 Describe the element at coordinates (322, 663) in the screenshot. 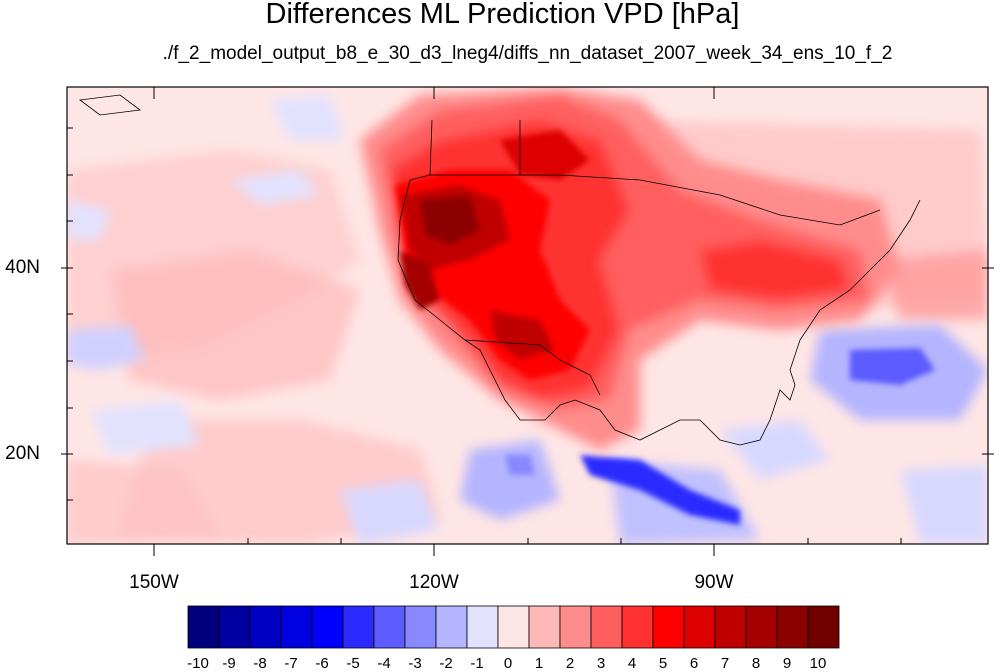

I see `colorbar-label: -6` at that location.